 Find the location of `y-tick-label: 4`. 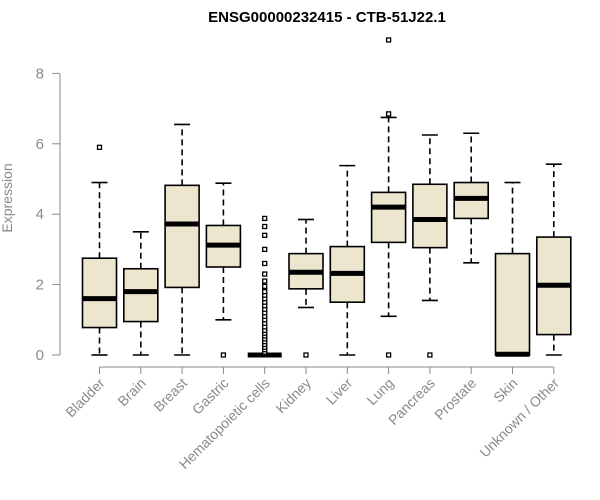

y-tick-label: 4 is located at coordinates (40, 214).